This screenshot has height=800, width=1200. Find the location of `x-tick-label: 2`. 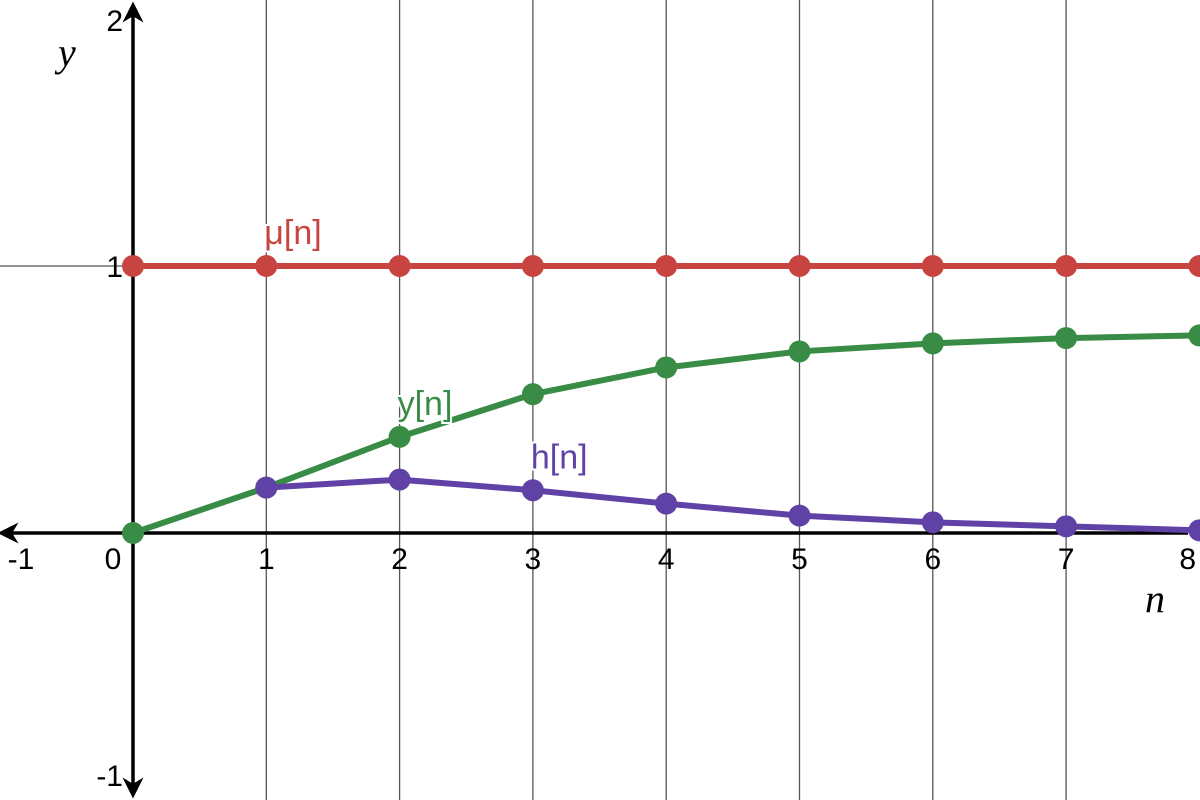

x-tick-label: 2 is located at coordinates (399, 559).